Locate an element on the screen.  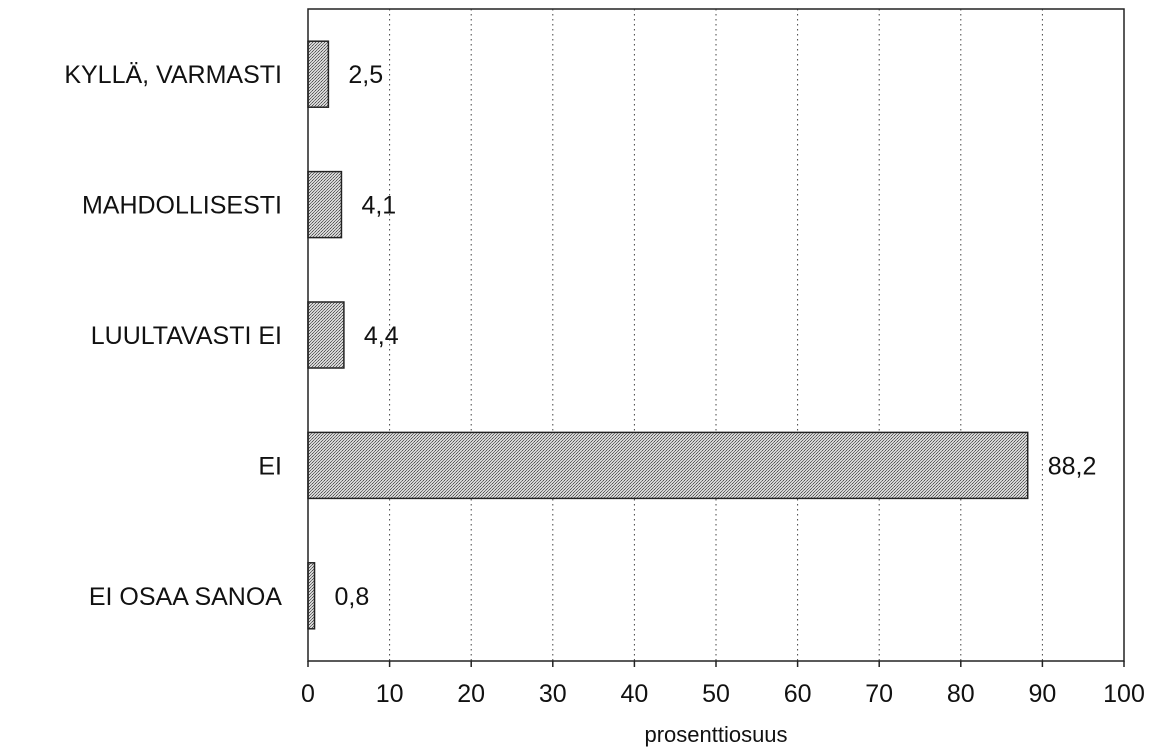
x-tick-label: 80 is located at coordinates (961, 694).